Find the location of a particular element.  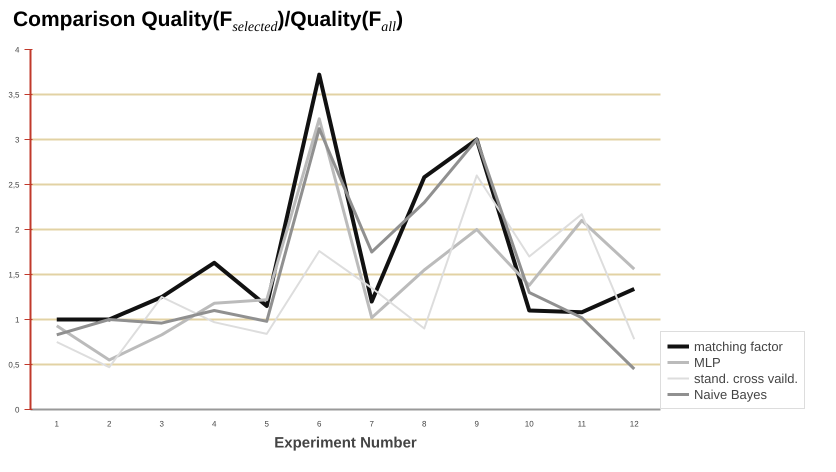

x-tick-label: 5 is located at coordinates (267, 424).